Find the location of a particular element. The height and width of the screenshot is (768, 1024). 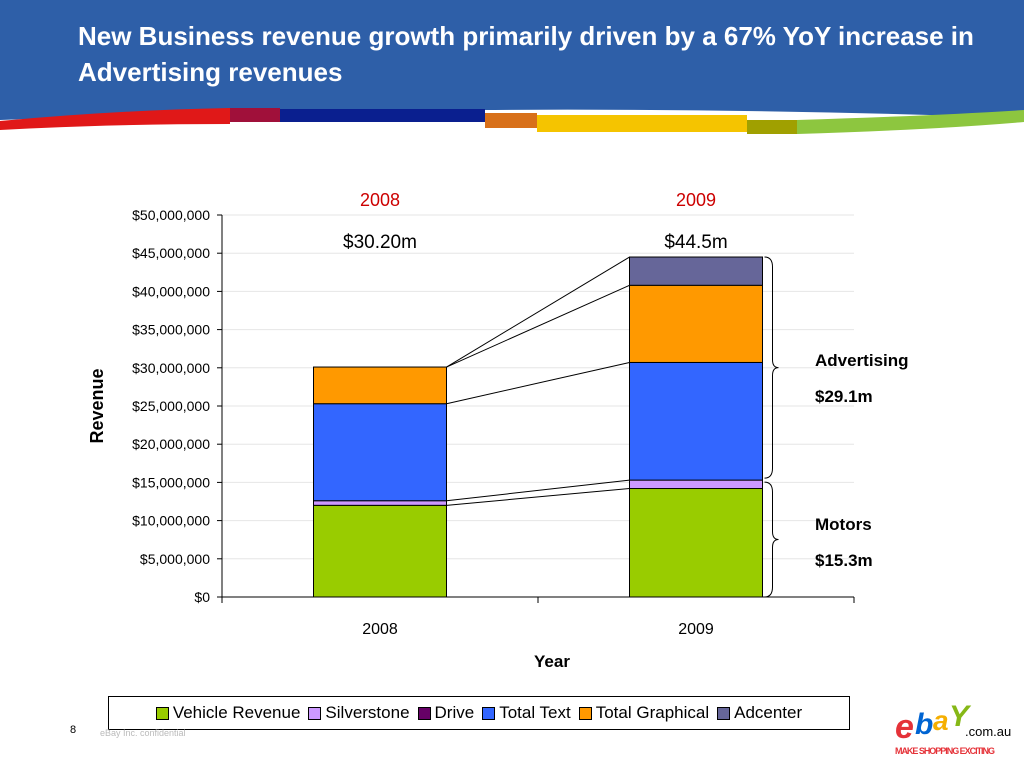

legend-label: Adcenter is located at coordinates (768, 712).